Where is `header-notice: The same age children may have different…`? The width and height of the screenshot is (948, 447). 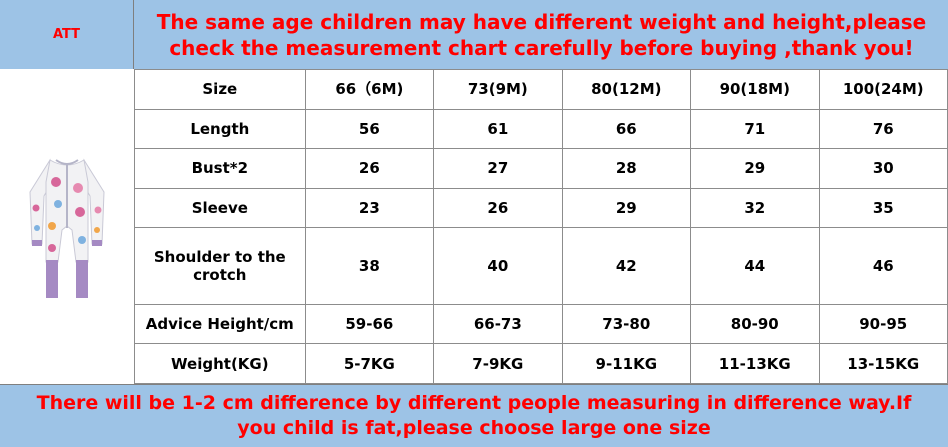
header-notice: The same age children may have different… is located at coordinates (541, 34).